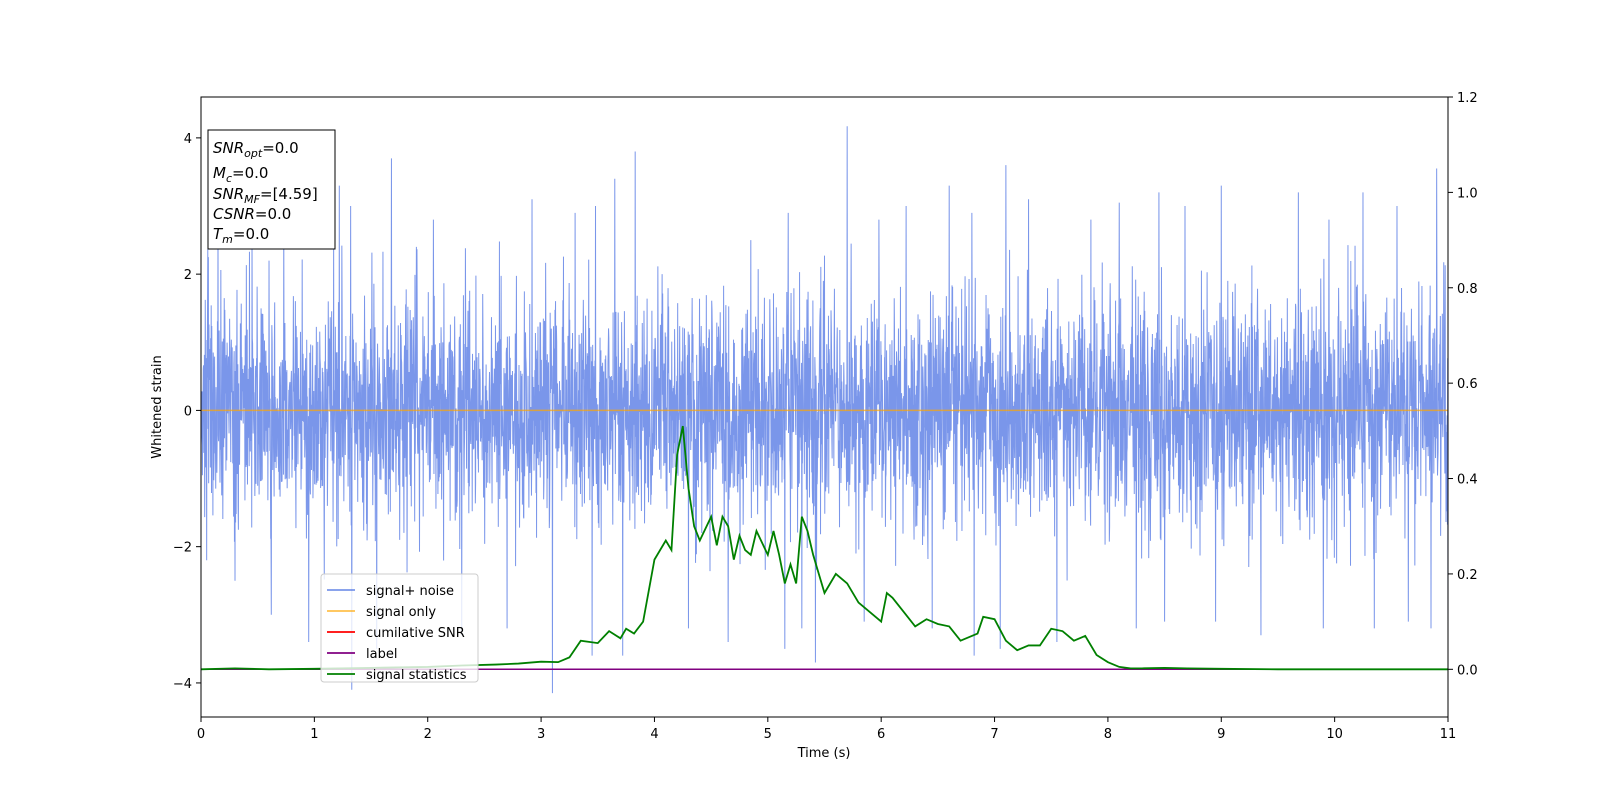  I want to click on x-tick-label: 8, so click(1108, 734).